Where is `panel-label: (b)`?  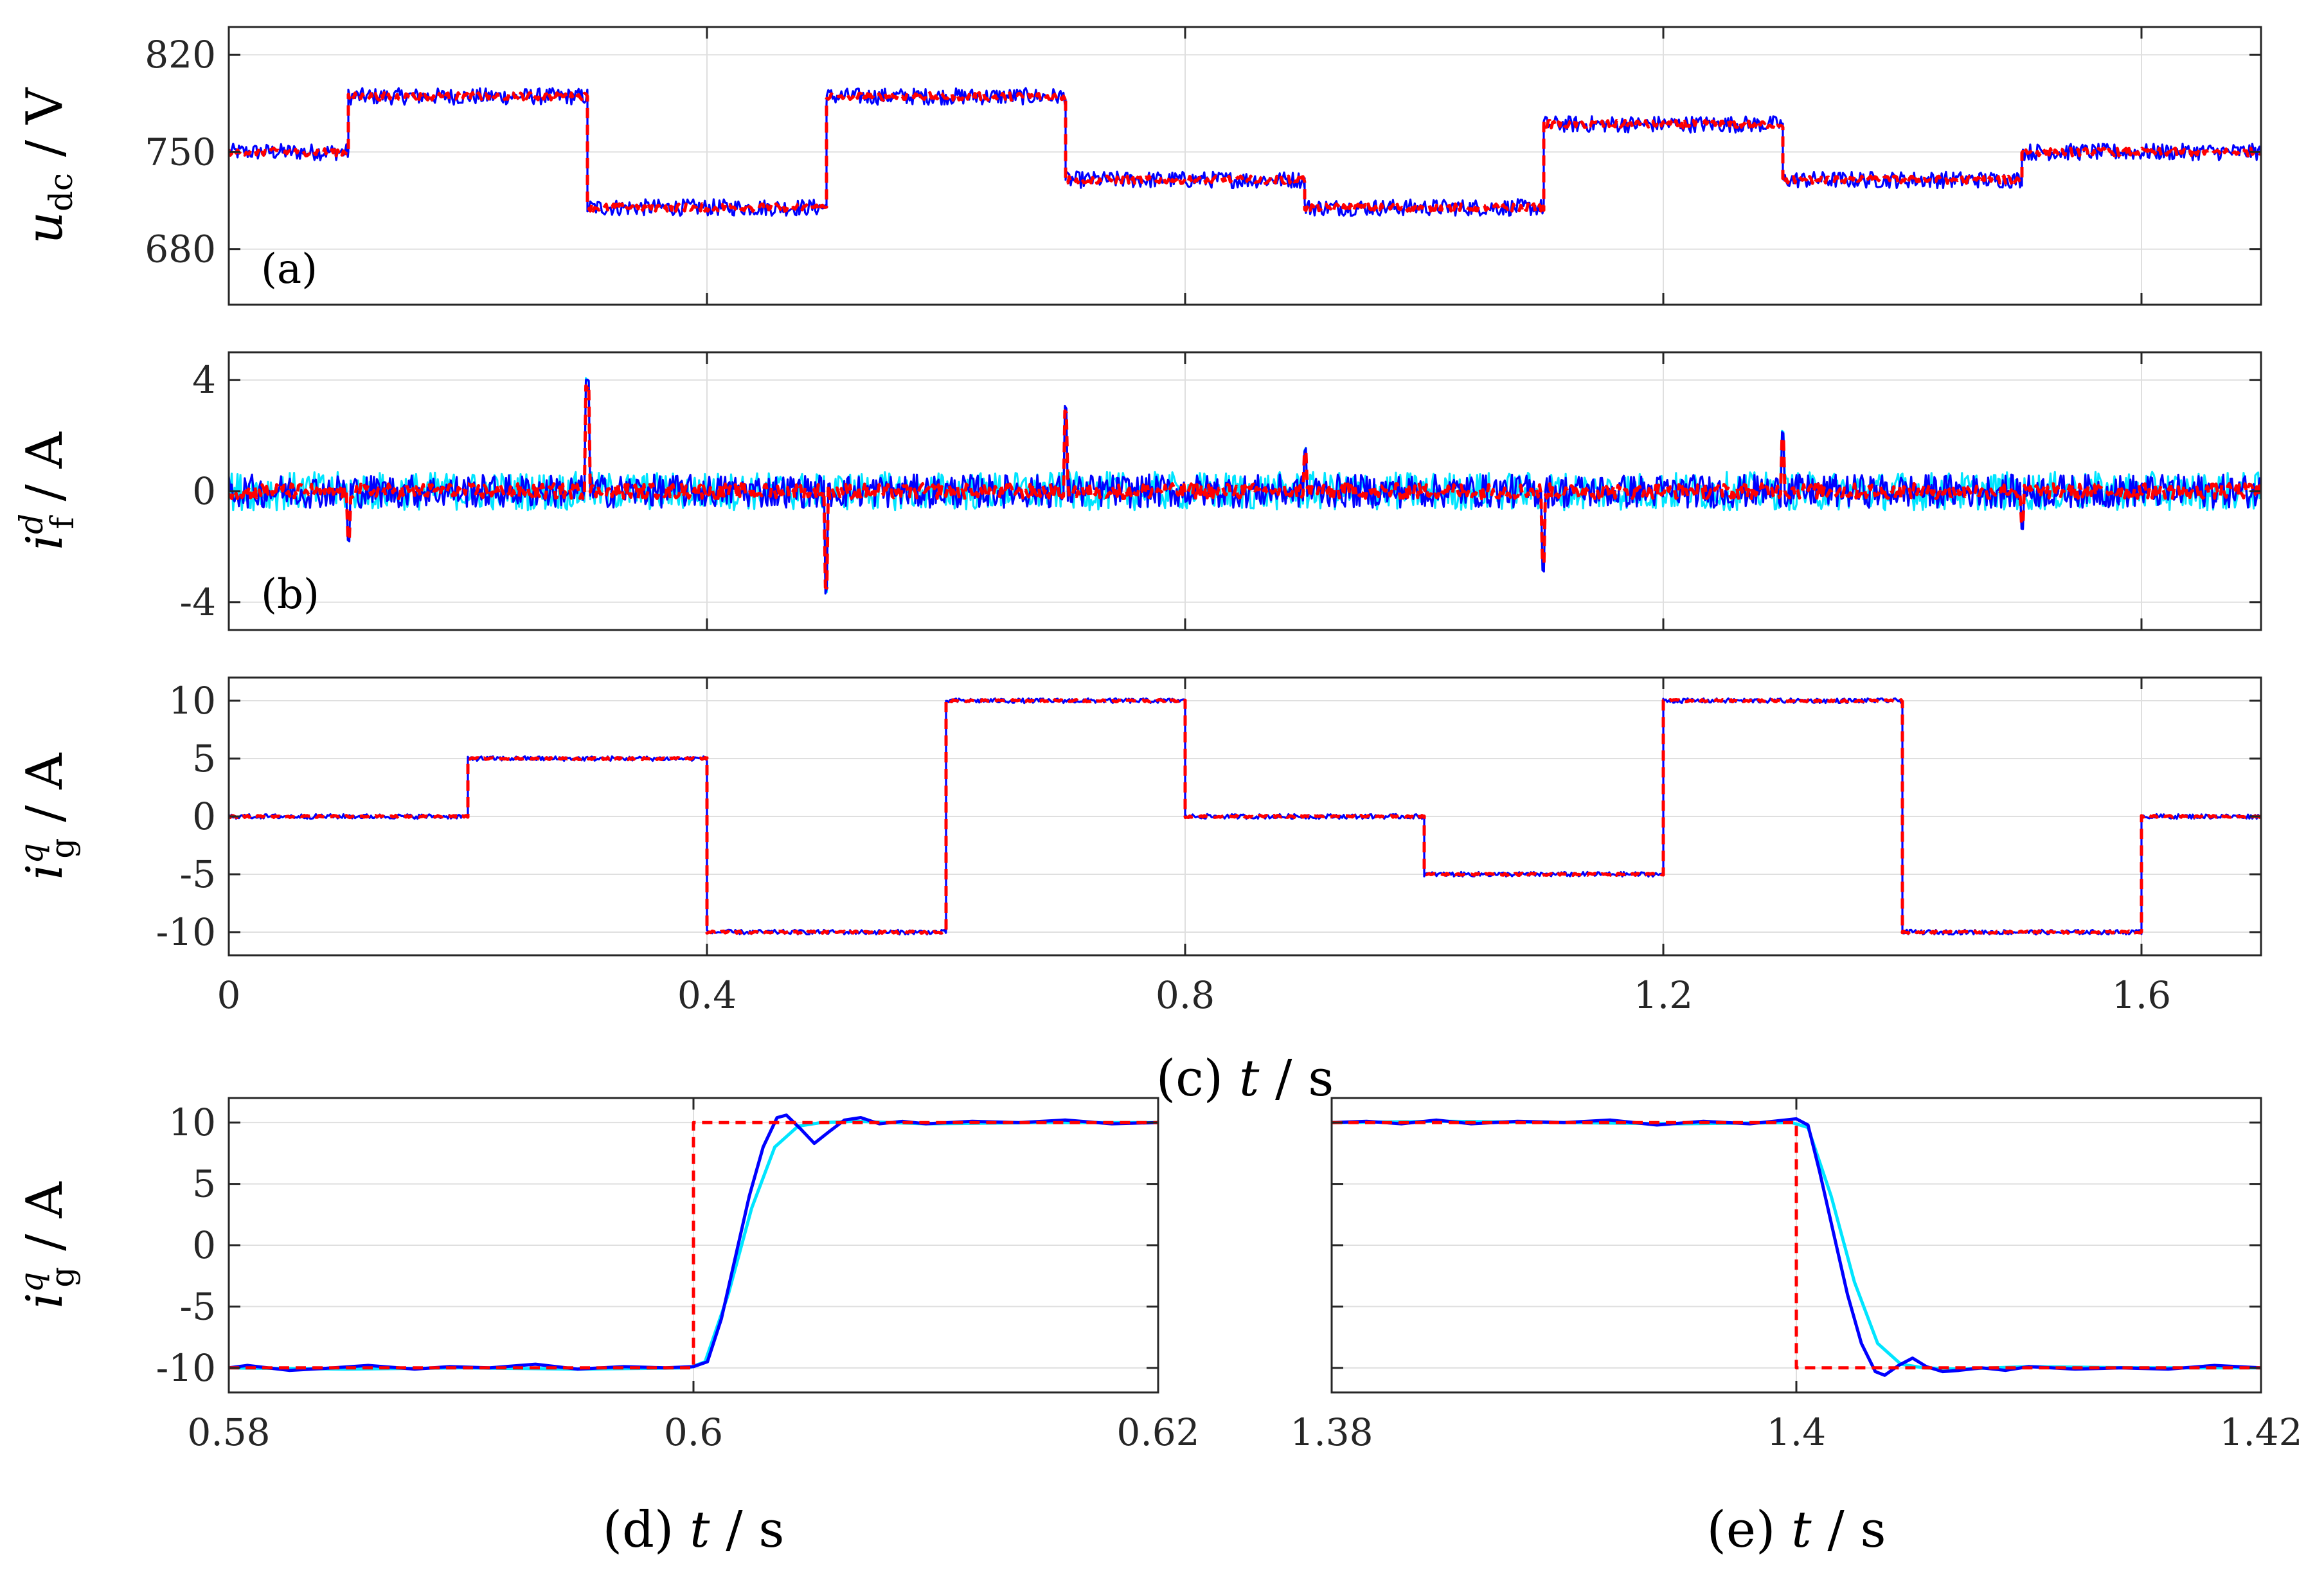
panel-label: (b) is located at coordinates (290, 595).